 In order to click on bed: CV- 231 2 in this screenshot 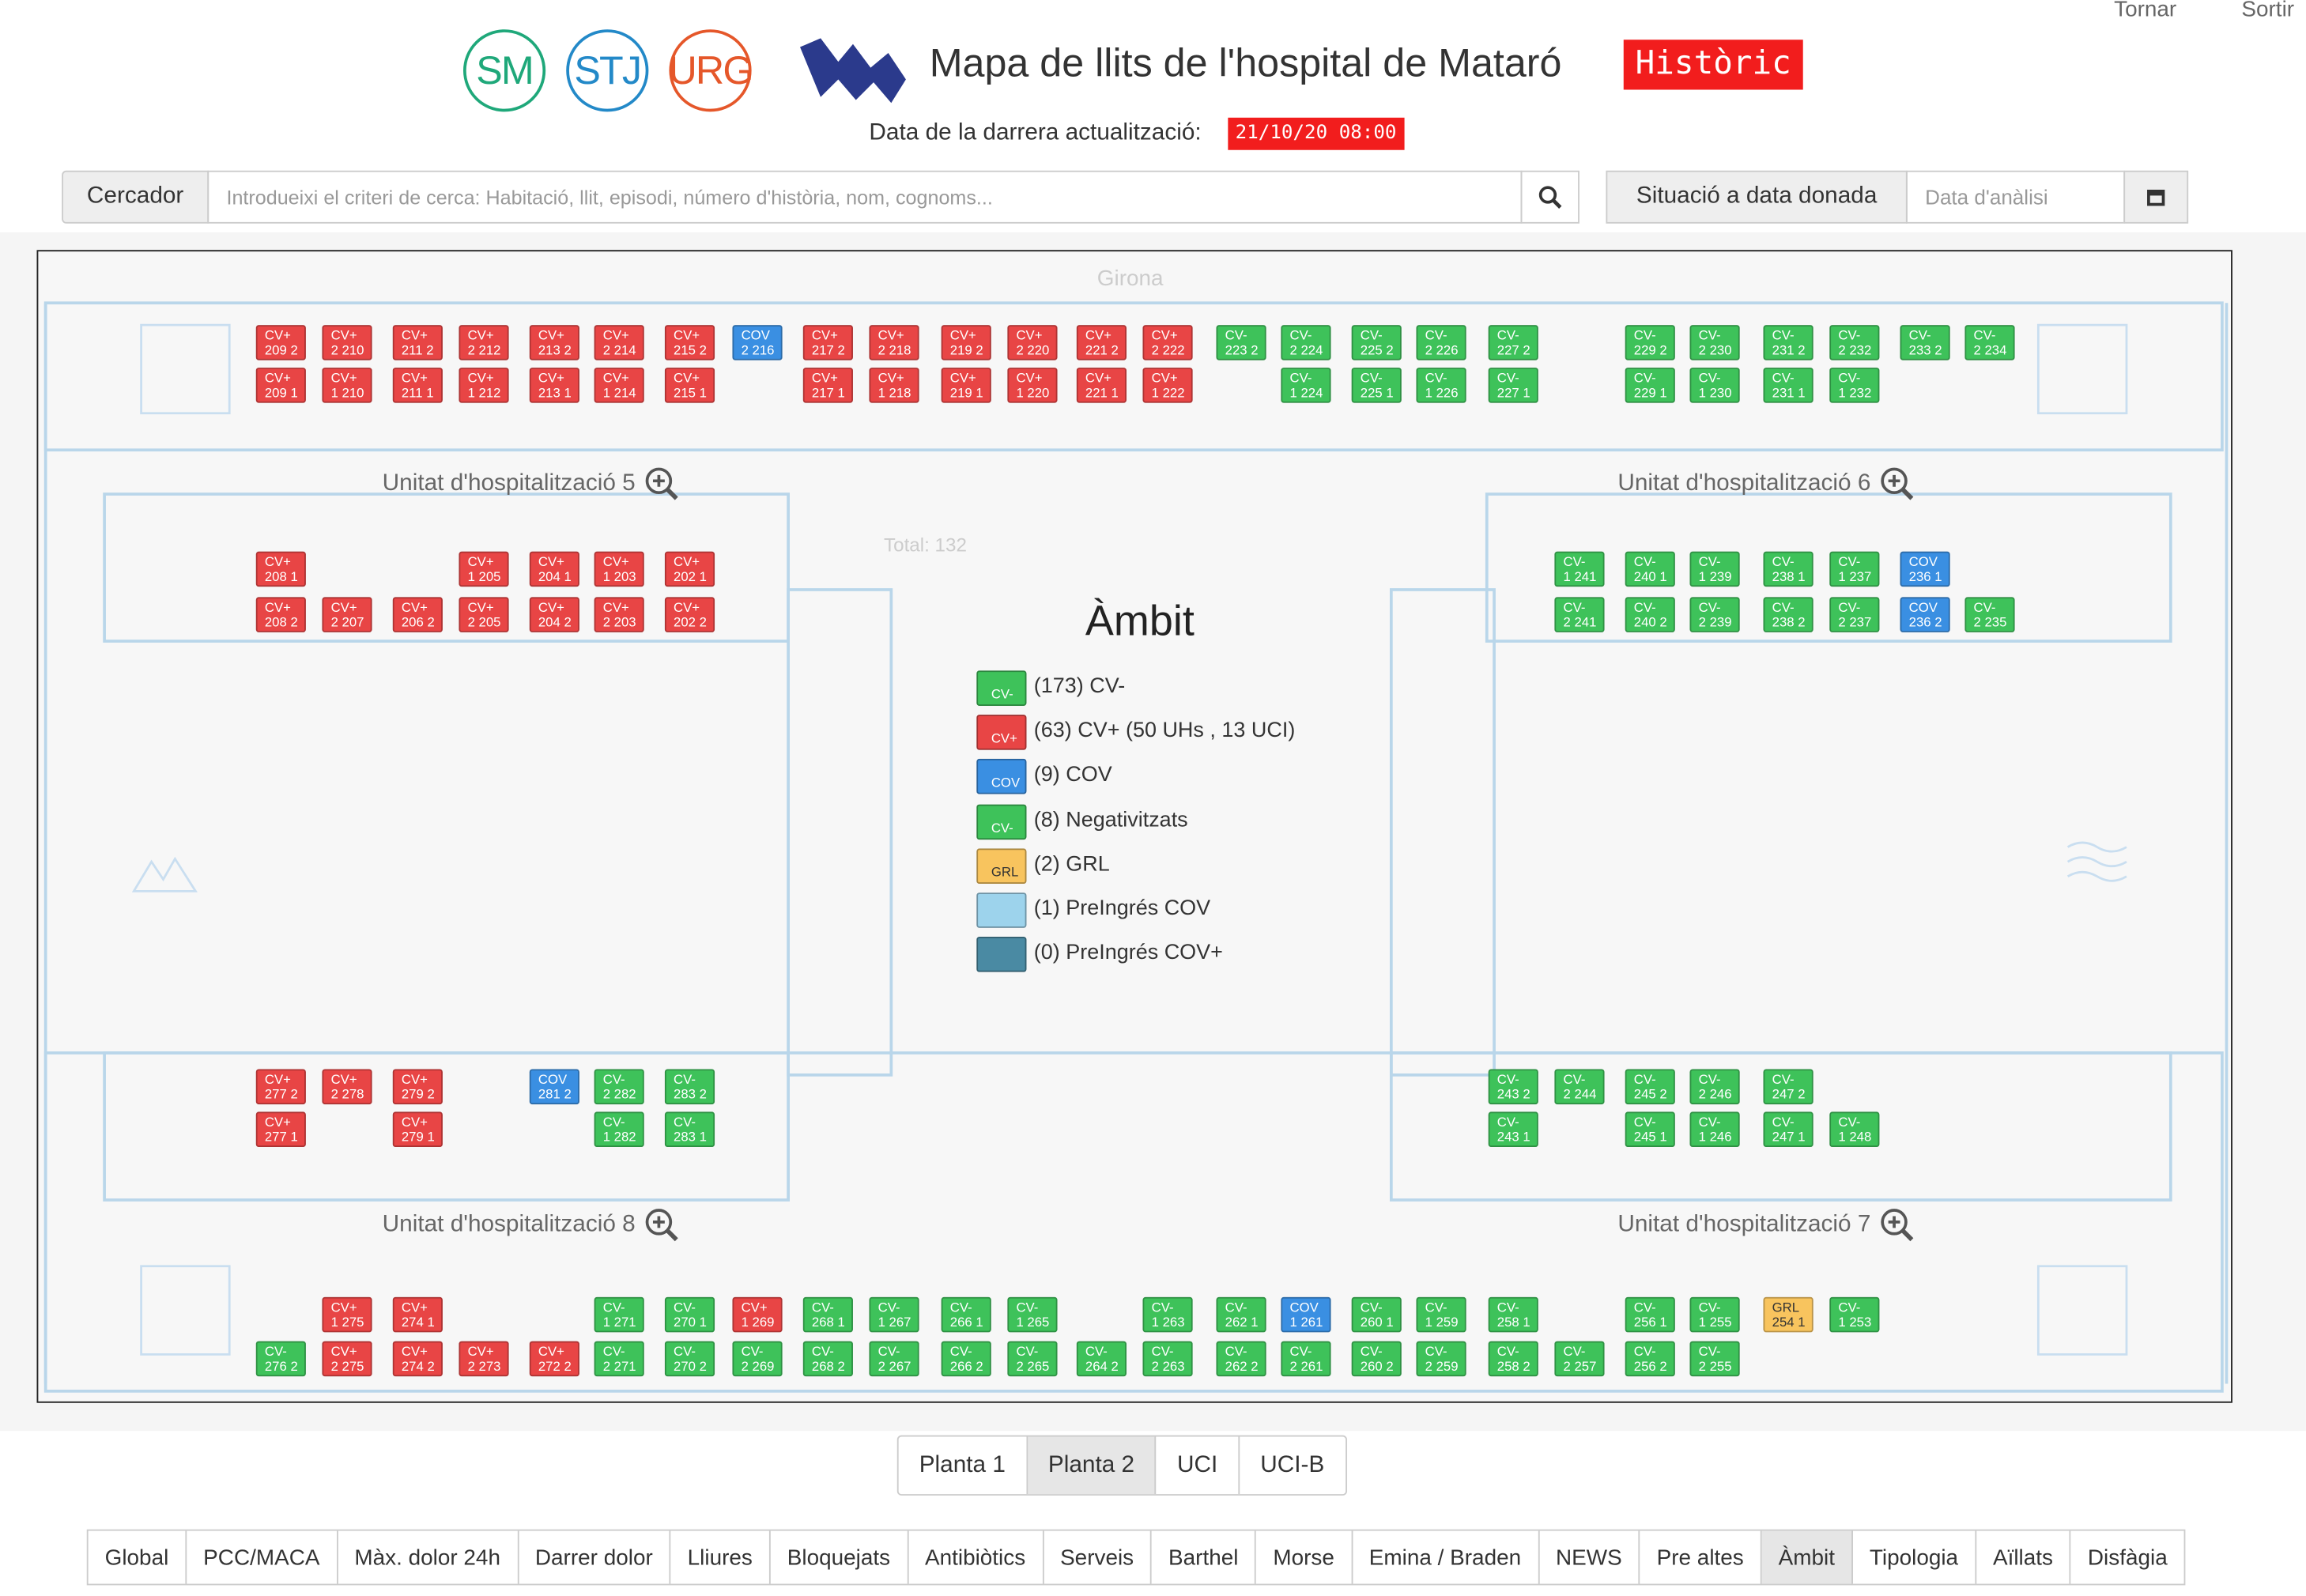, I will do `click(1788, 342)`.